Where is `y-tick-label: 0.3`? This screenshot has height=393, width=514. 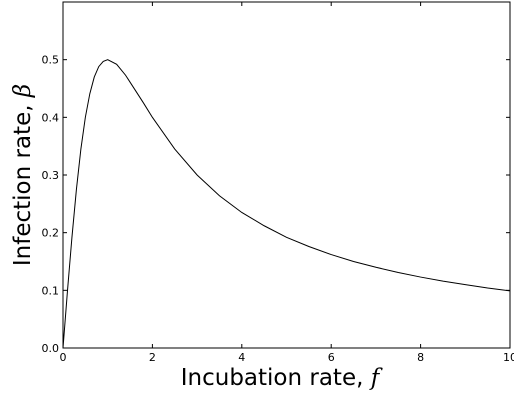
y-tick-label: 0.3 is located at coordinates (51, 175).